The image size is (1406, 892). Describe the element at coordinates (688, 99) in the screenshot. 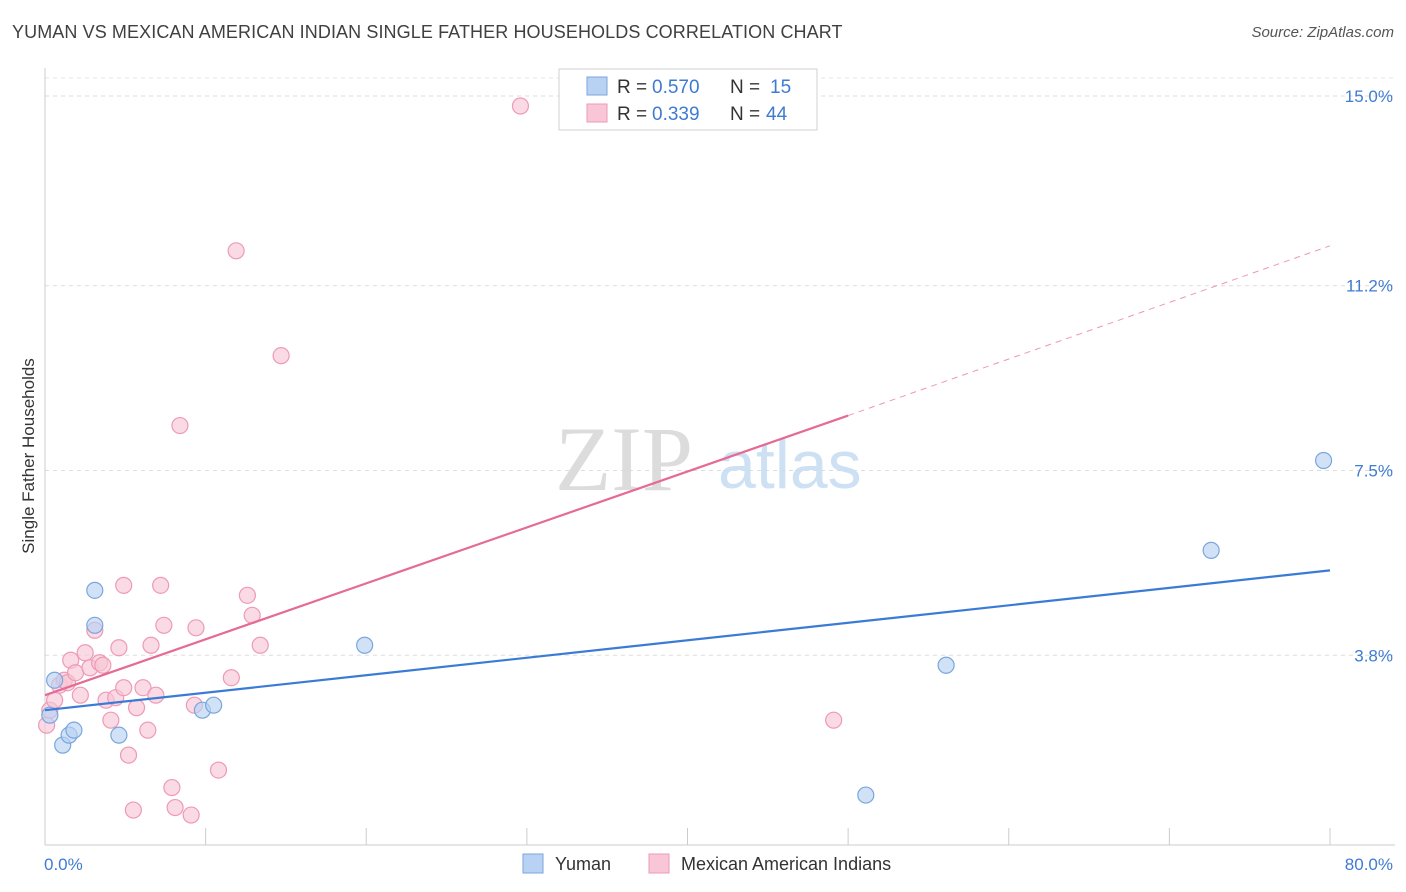

I see `legend-top: R = 0.570 N = 15 R = 0.339 N = 44` at that location.